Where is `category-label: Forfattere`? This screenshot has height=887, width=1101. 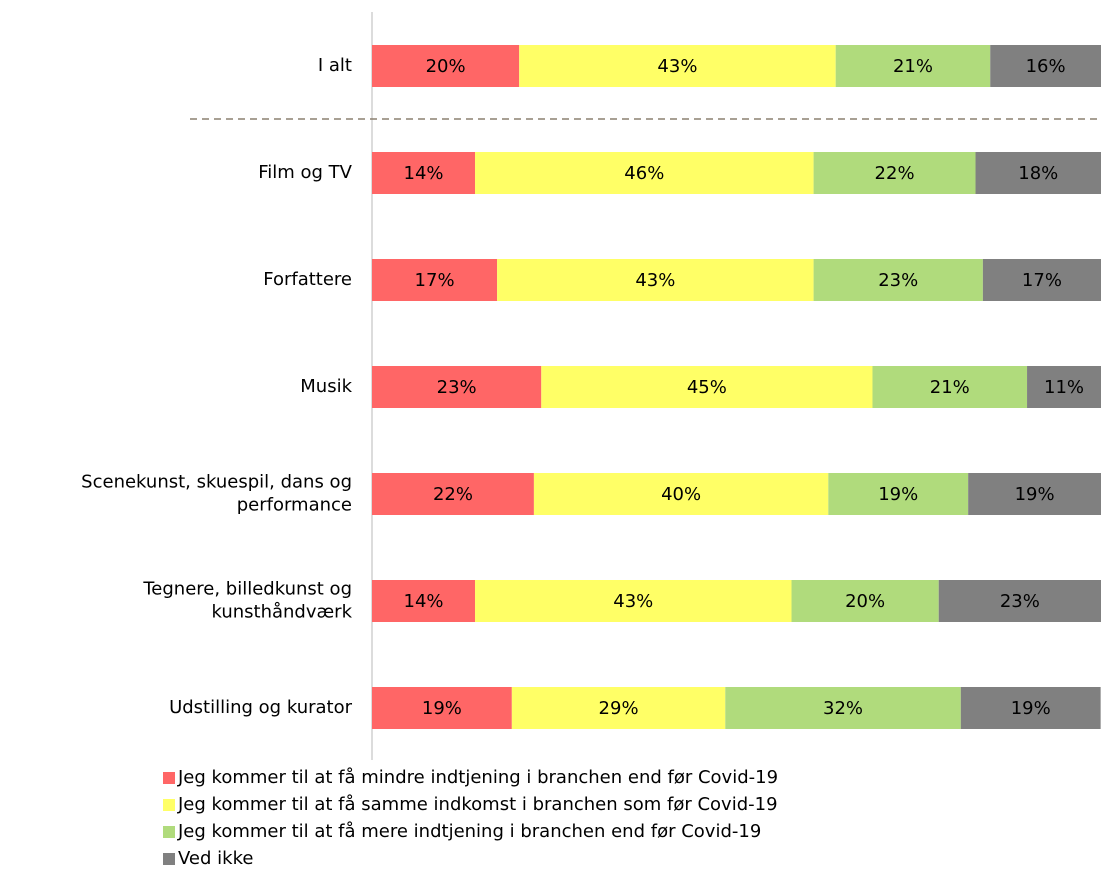
category-label: Forfattere is located at coordinates (307, 279).